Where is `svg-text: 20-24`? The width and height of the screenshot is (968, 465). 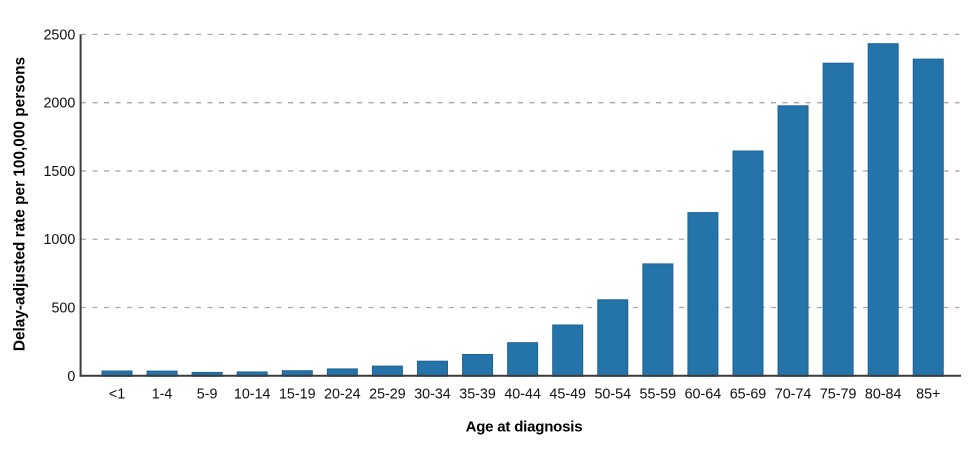
svg-text: 20-24 is located at coordinates (342, 394).